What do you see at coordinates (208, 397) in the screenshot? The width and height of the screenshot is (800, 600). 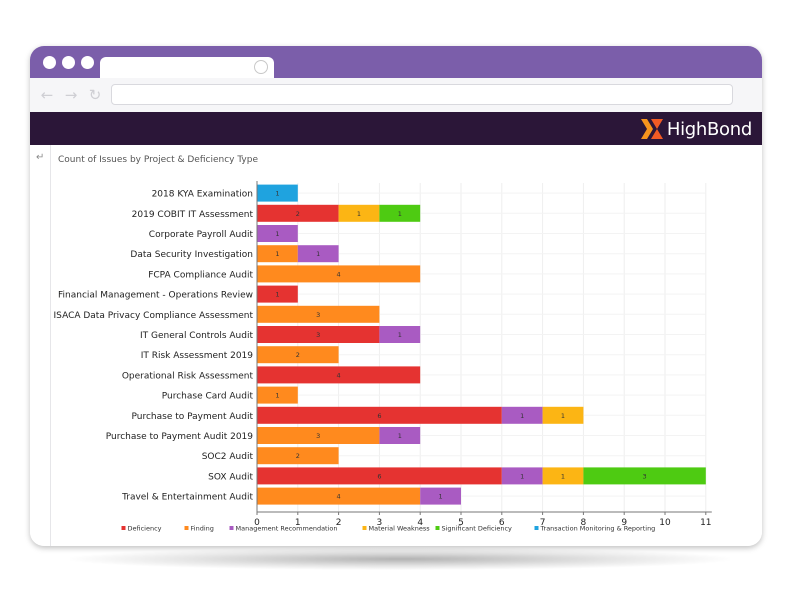 I see `category-label: Purchase Card Audit` at bounding box center [208, 397].